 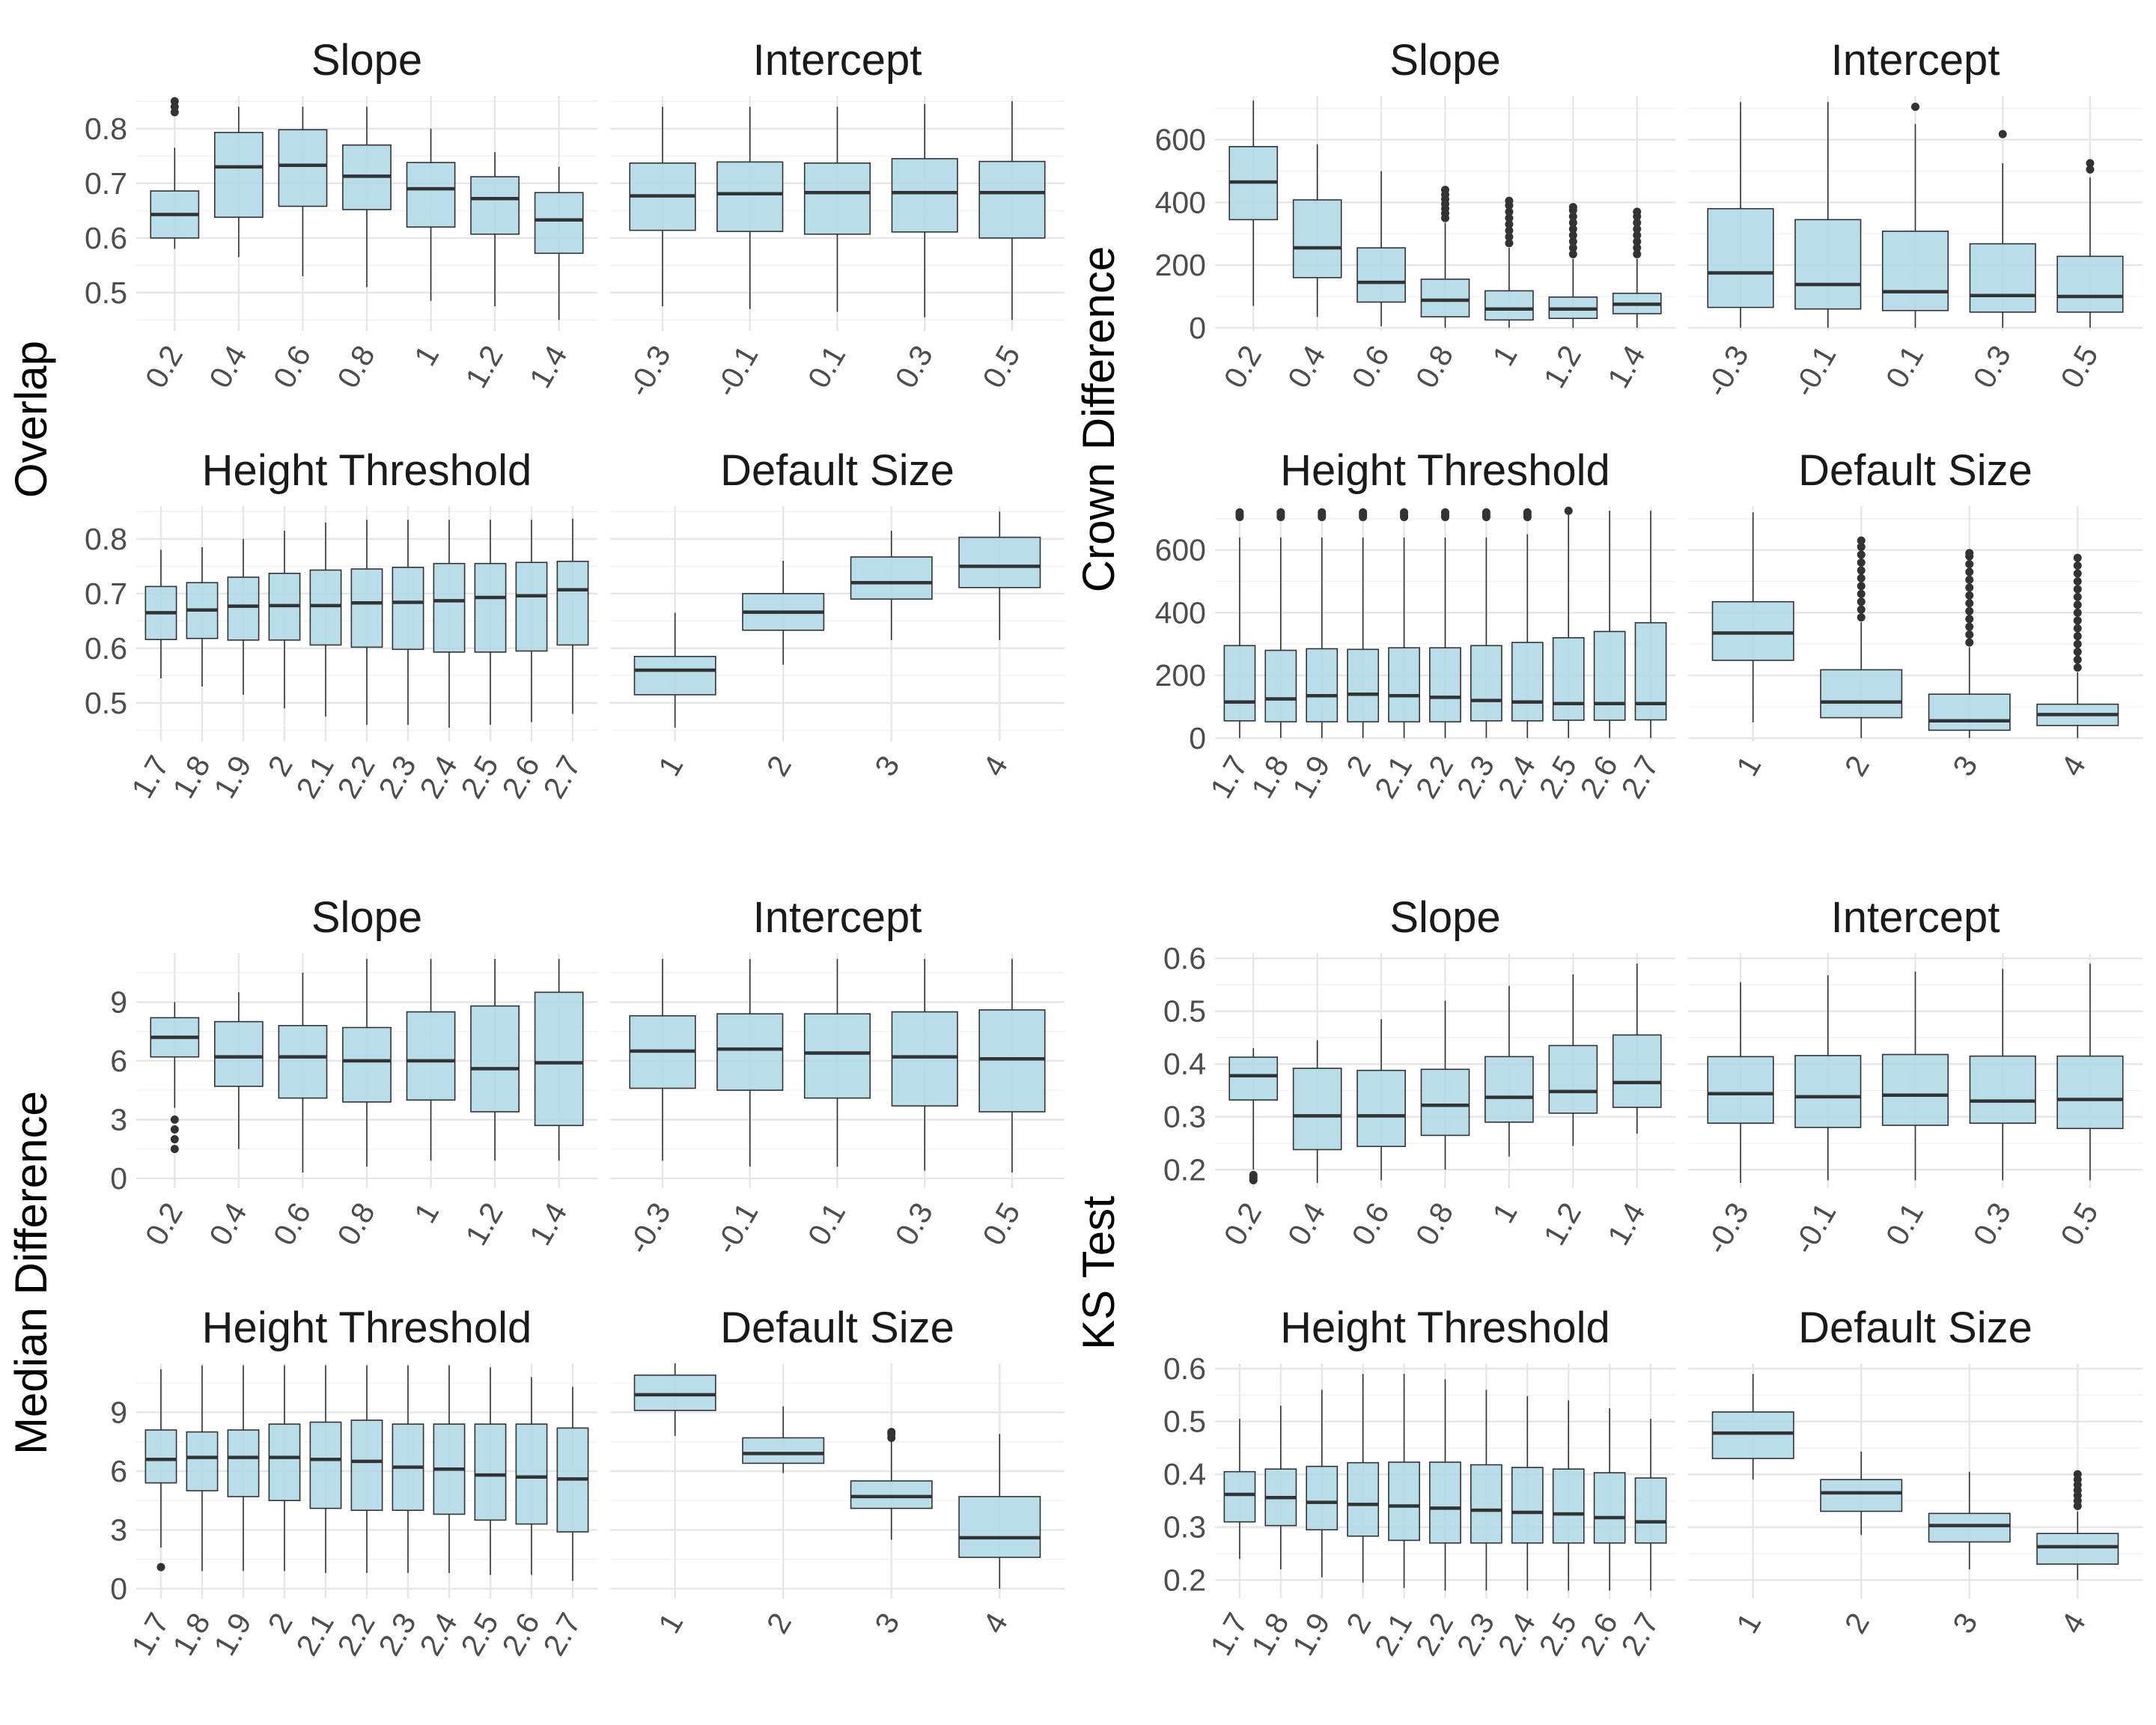 What do you see at coordinates (1180, 140) in the screenshot?
I see `y-tick-label: 600` at bounding box center [1180, 140].